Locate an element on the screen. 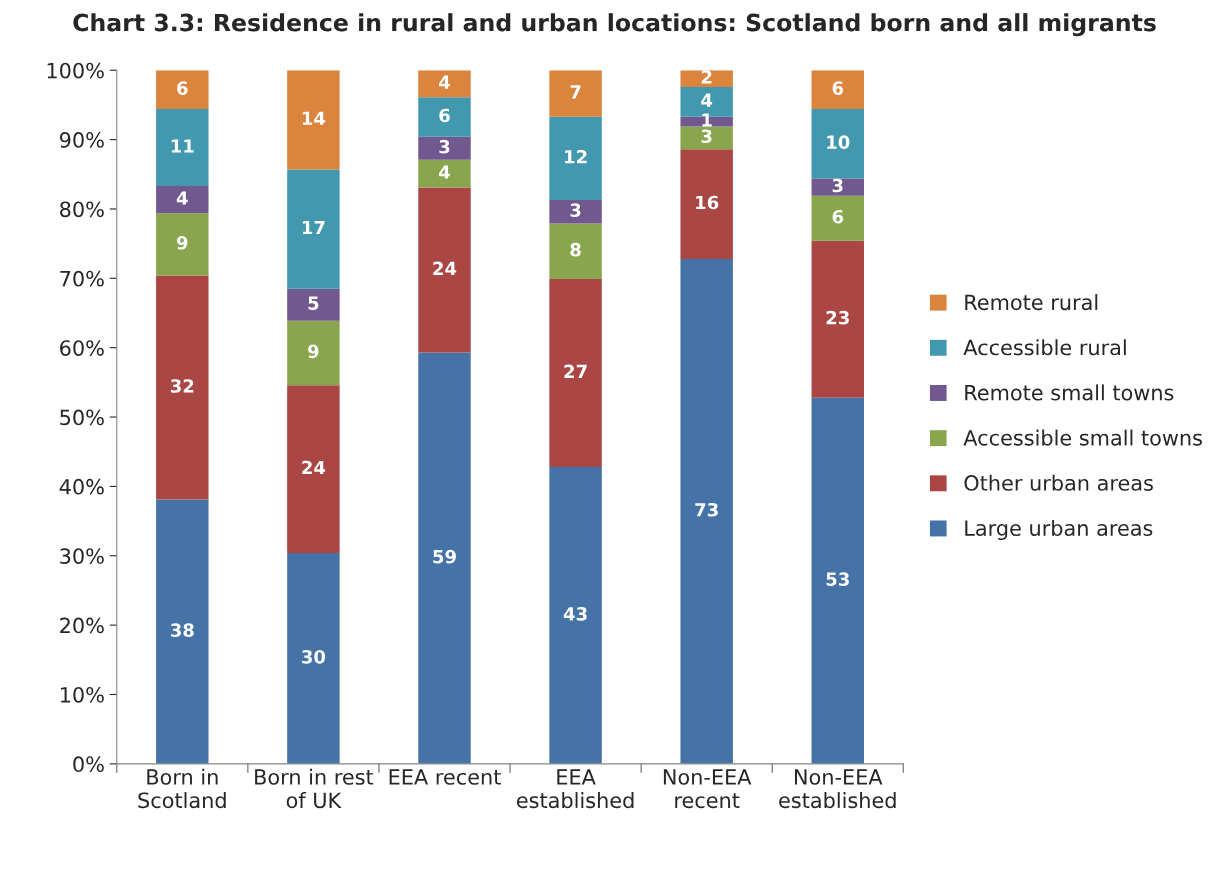  x-tick-label: Non-EEA established is located at coordinates (837, 789).